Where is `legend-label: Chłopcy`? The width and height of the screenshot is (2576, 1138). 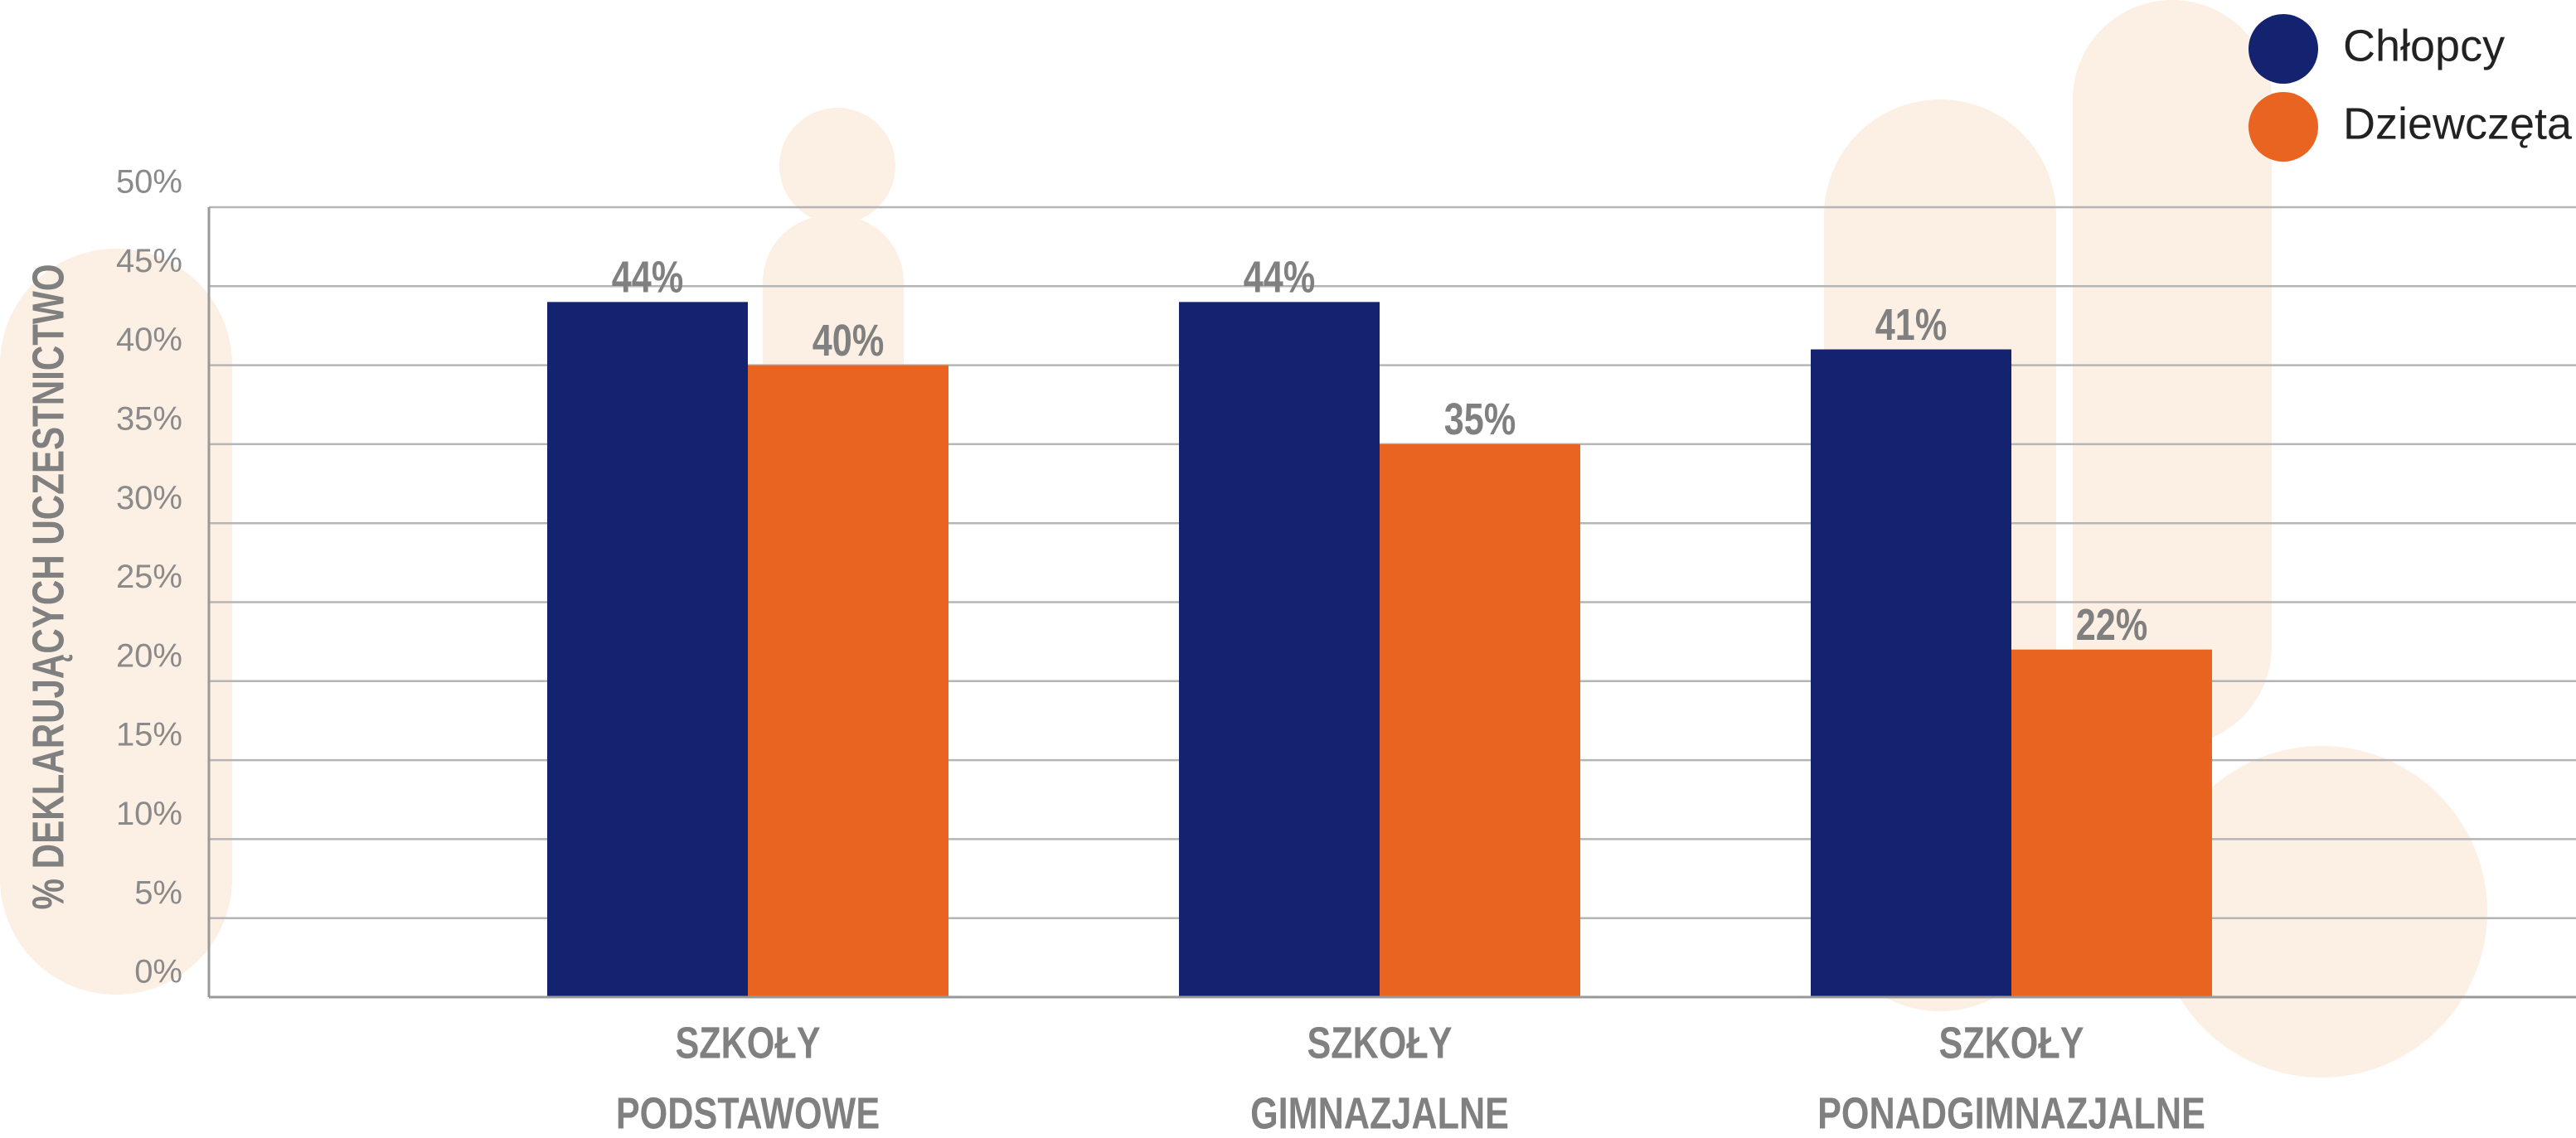
legend-label: Chłopcy is located at coordinates (2424, 46).